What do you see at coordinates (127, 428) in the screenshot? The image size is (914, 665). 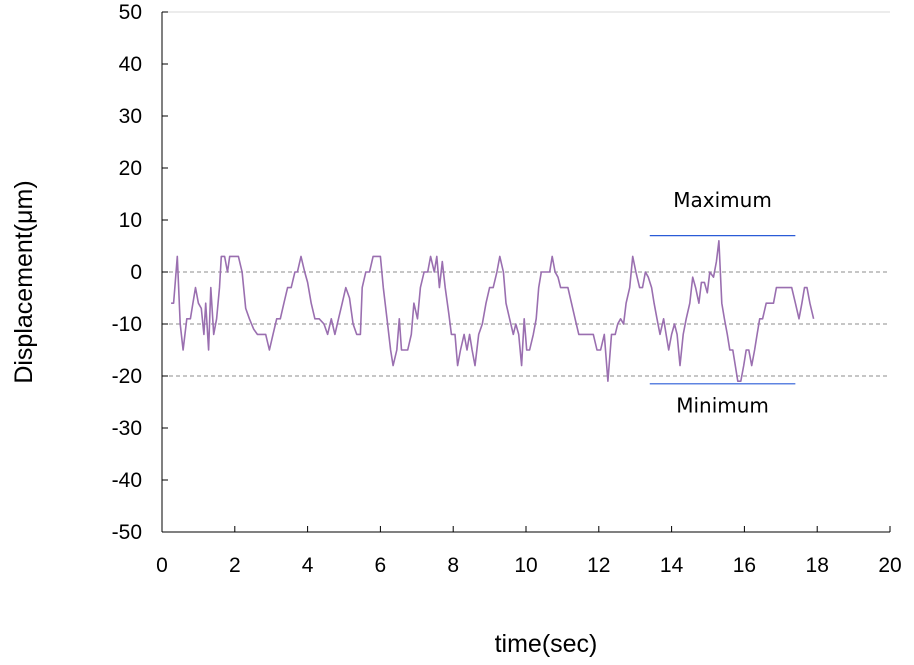 I see `y-tick-label: -30` at bounding box center [127, 428].